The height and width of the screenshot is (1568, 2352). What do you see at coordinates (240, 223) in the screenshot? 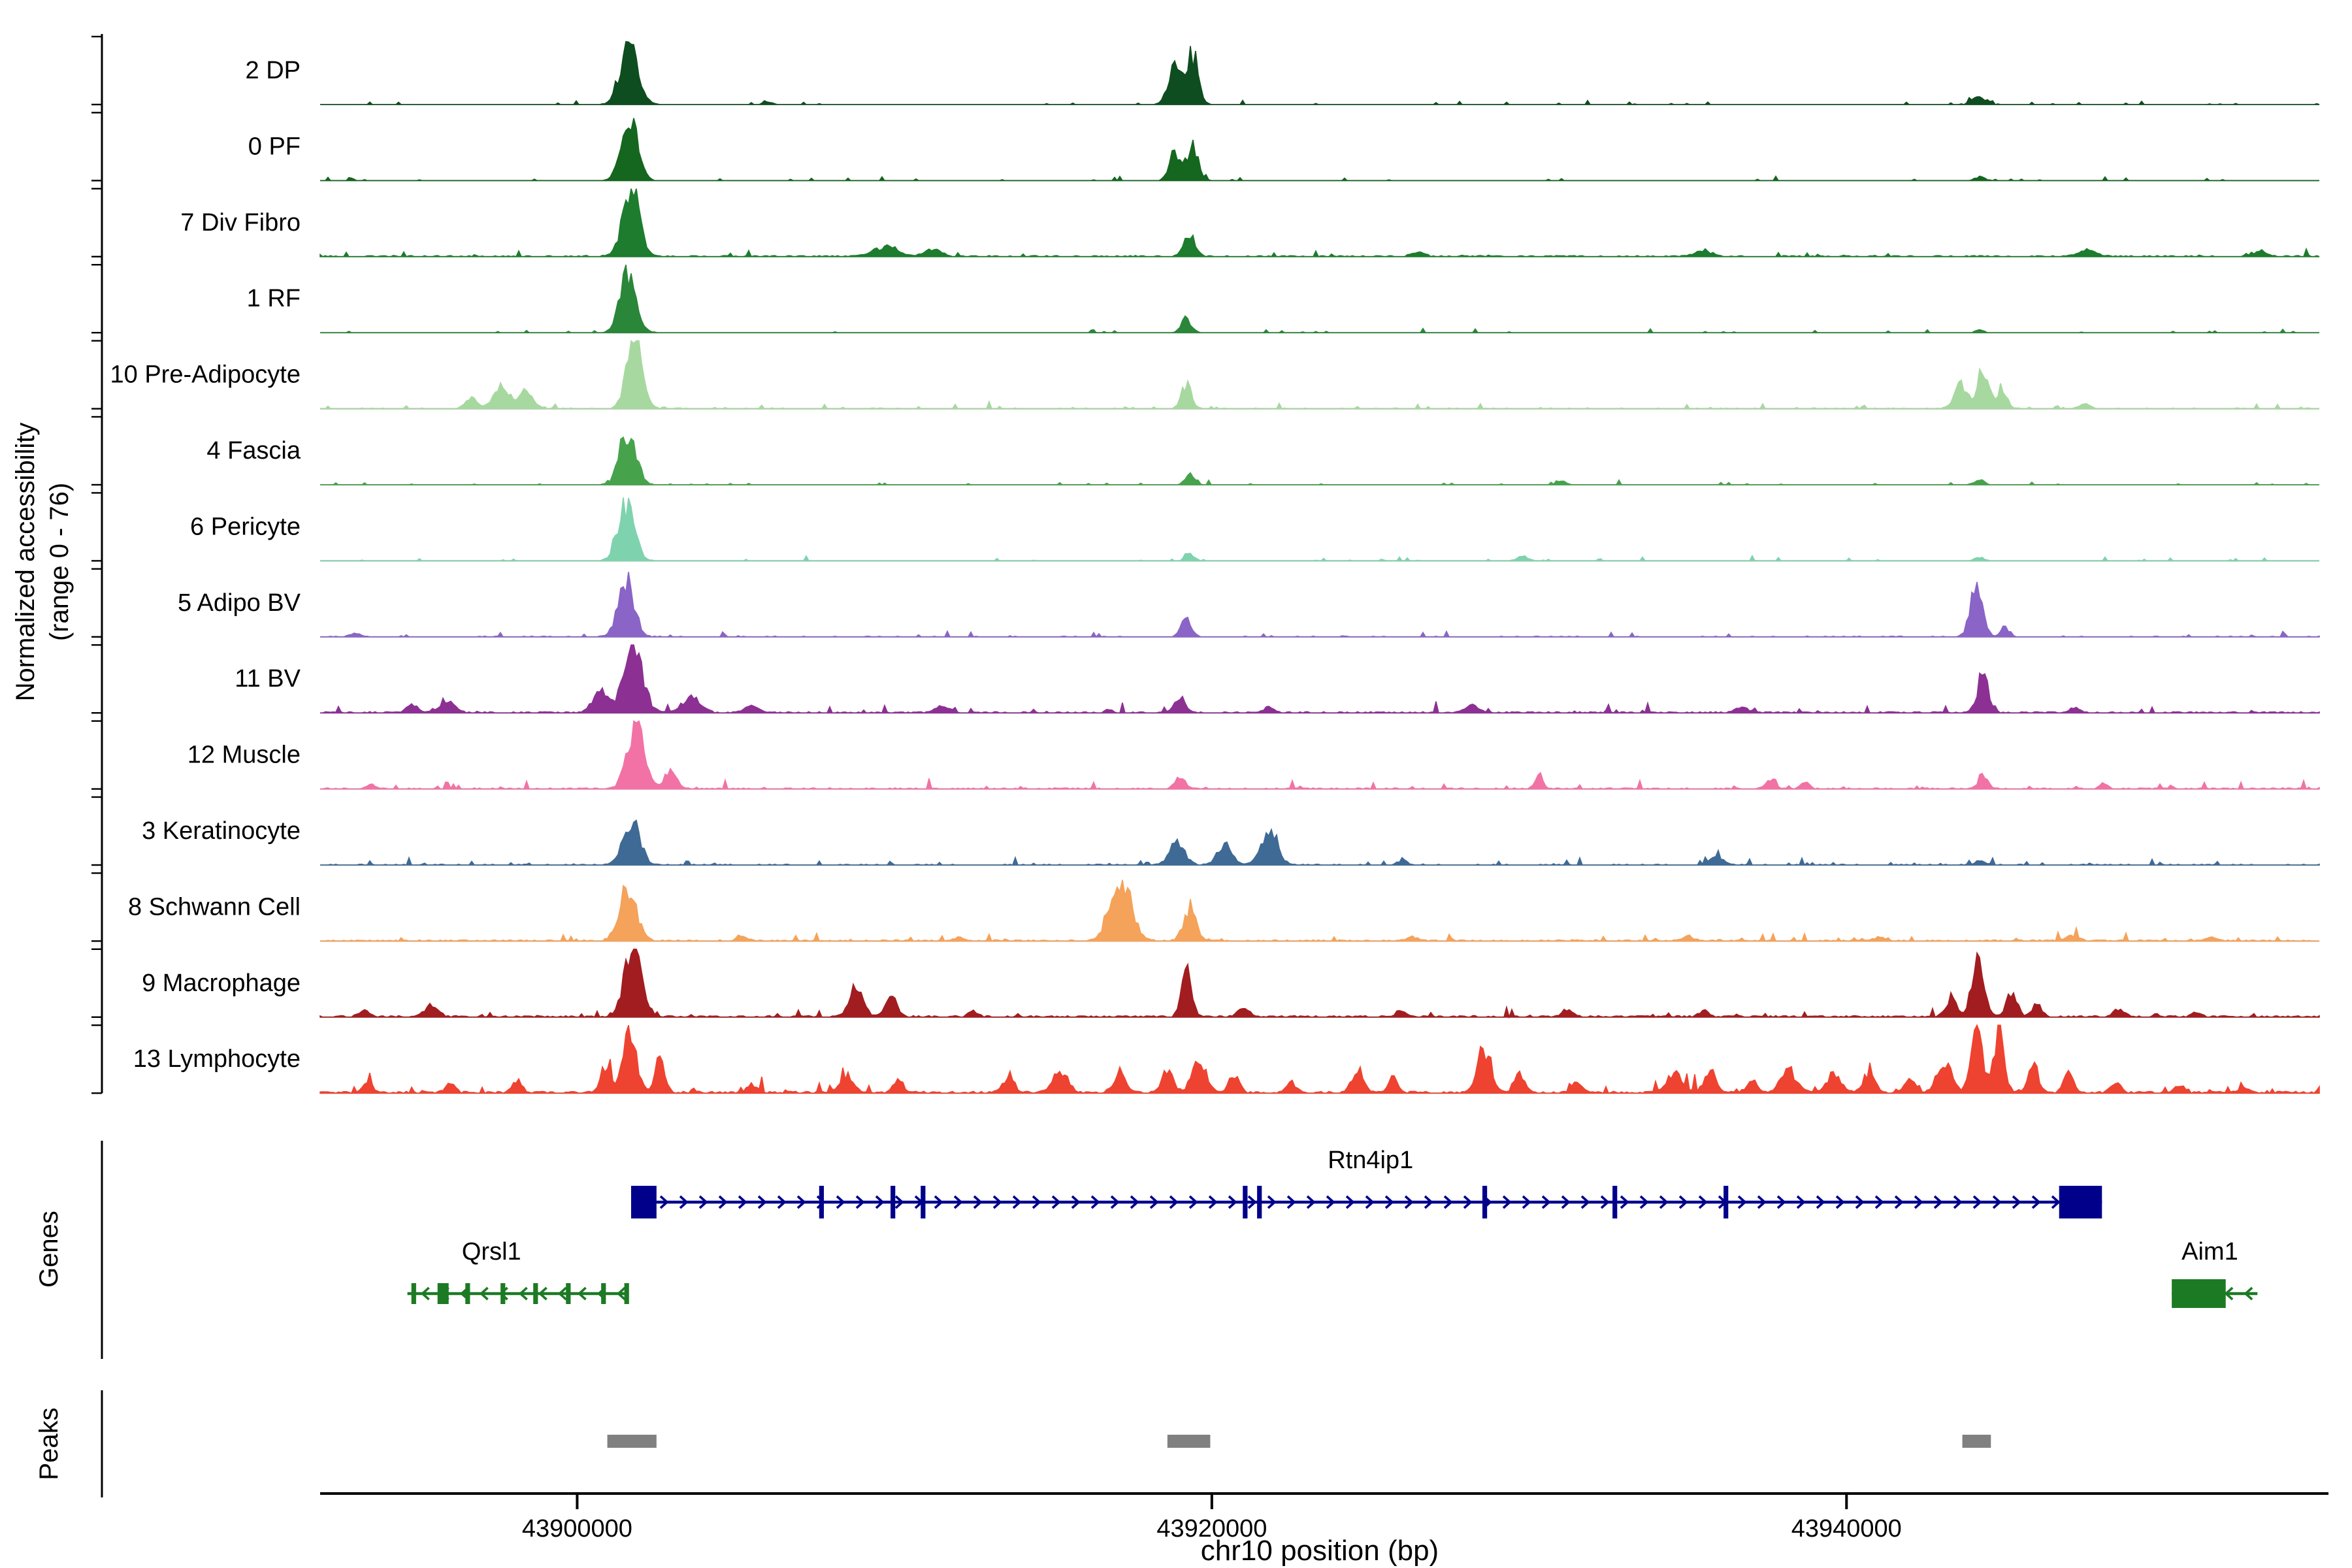
I see `track-label: 7 Div Fibro` at bounding box center [240, 223].